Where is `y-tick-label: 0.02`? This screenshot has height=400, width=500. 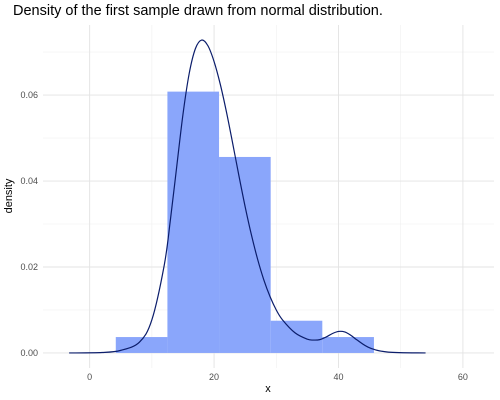 y-tick-label: 0.02 is located at coordinates (29, 267).